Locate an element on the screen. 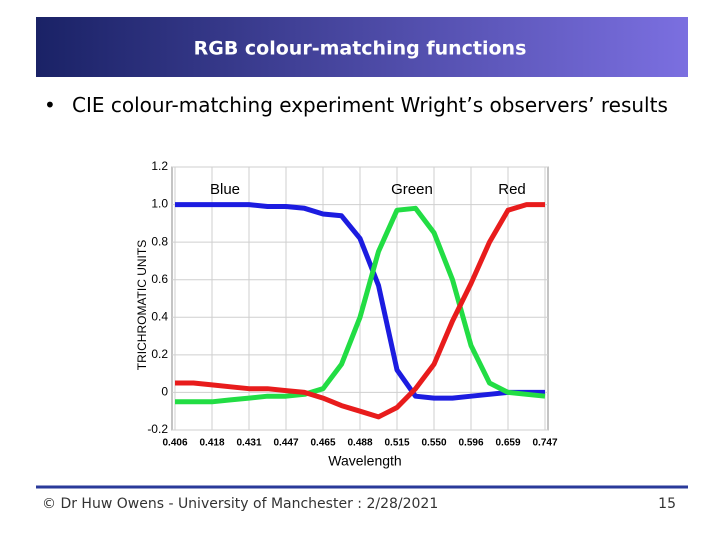  x-tick-label: 0.488 is located at coordinates (359, 443).